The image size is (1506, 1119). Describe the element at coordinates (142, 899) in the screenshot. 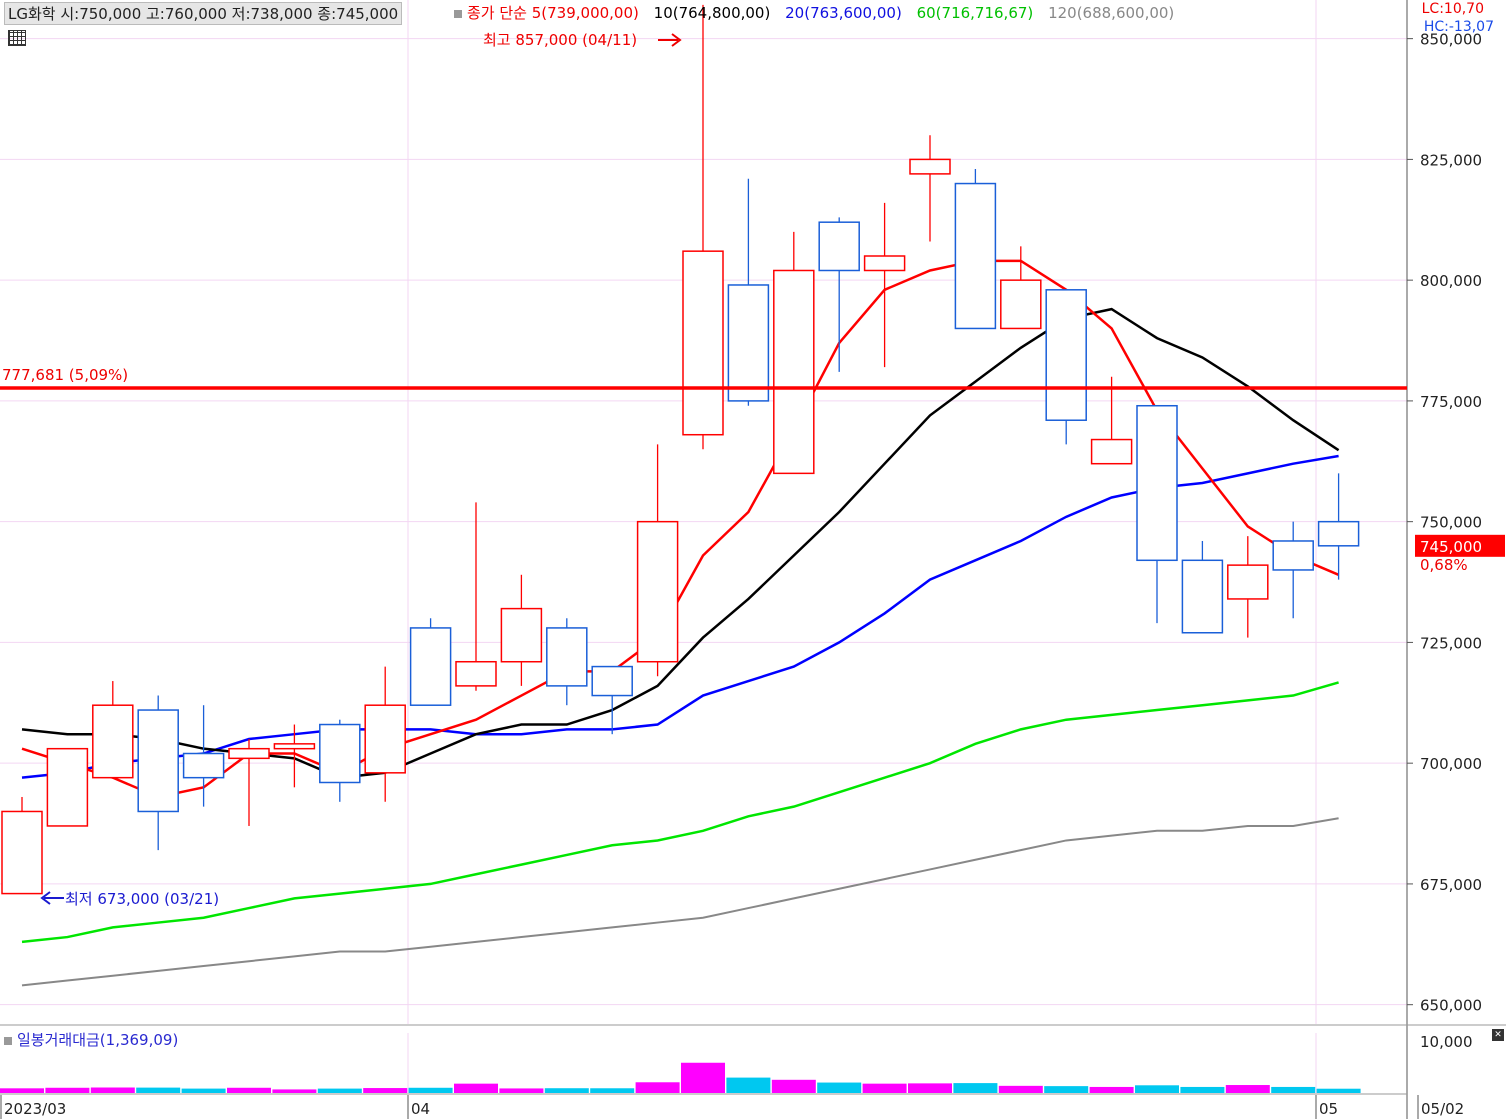

I see `low-note: 최저 673,000 (03/21)` at that location.